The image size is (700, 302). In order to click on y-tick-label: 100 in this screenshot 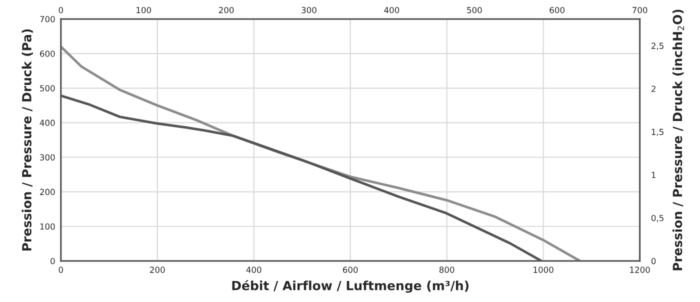, I will do `click(47, 226)`.